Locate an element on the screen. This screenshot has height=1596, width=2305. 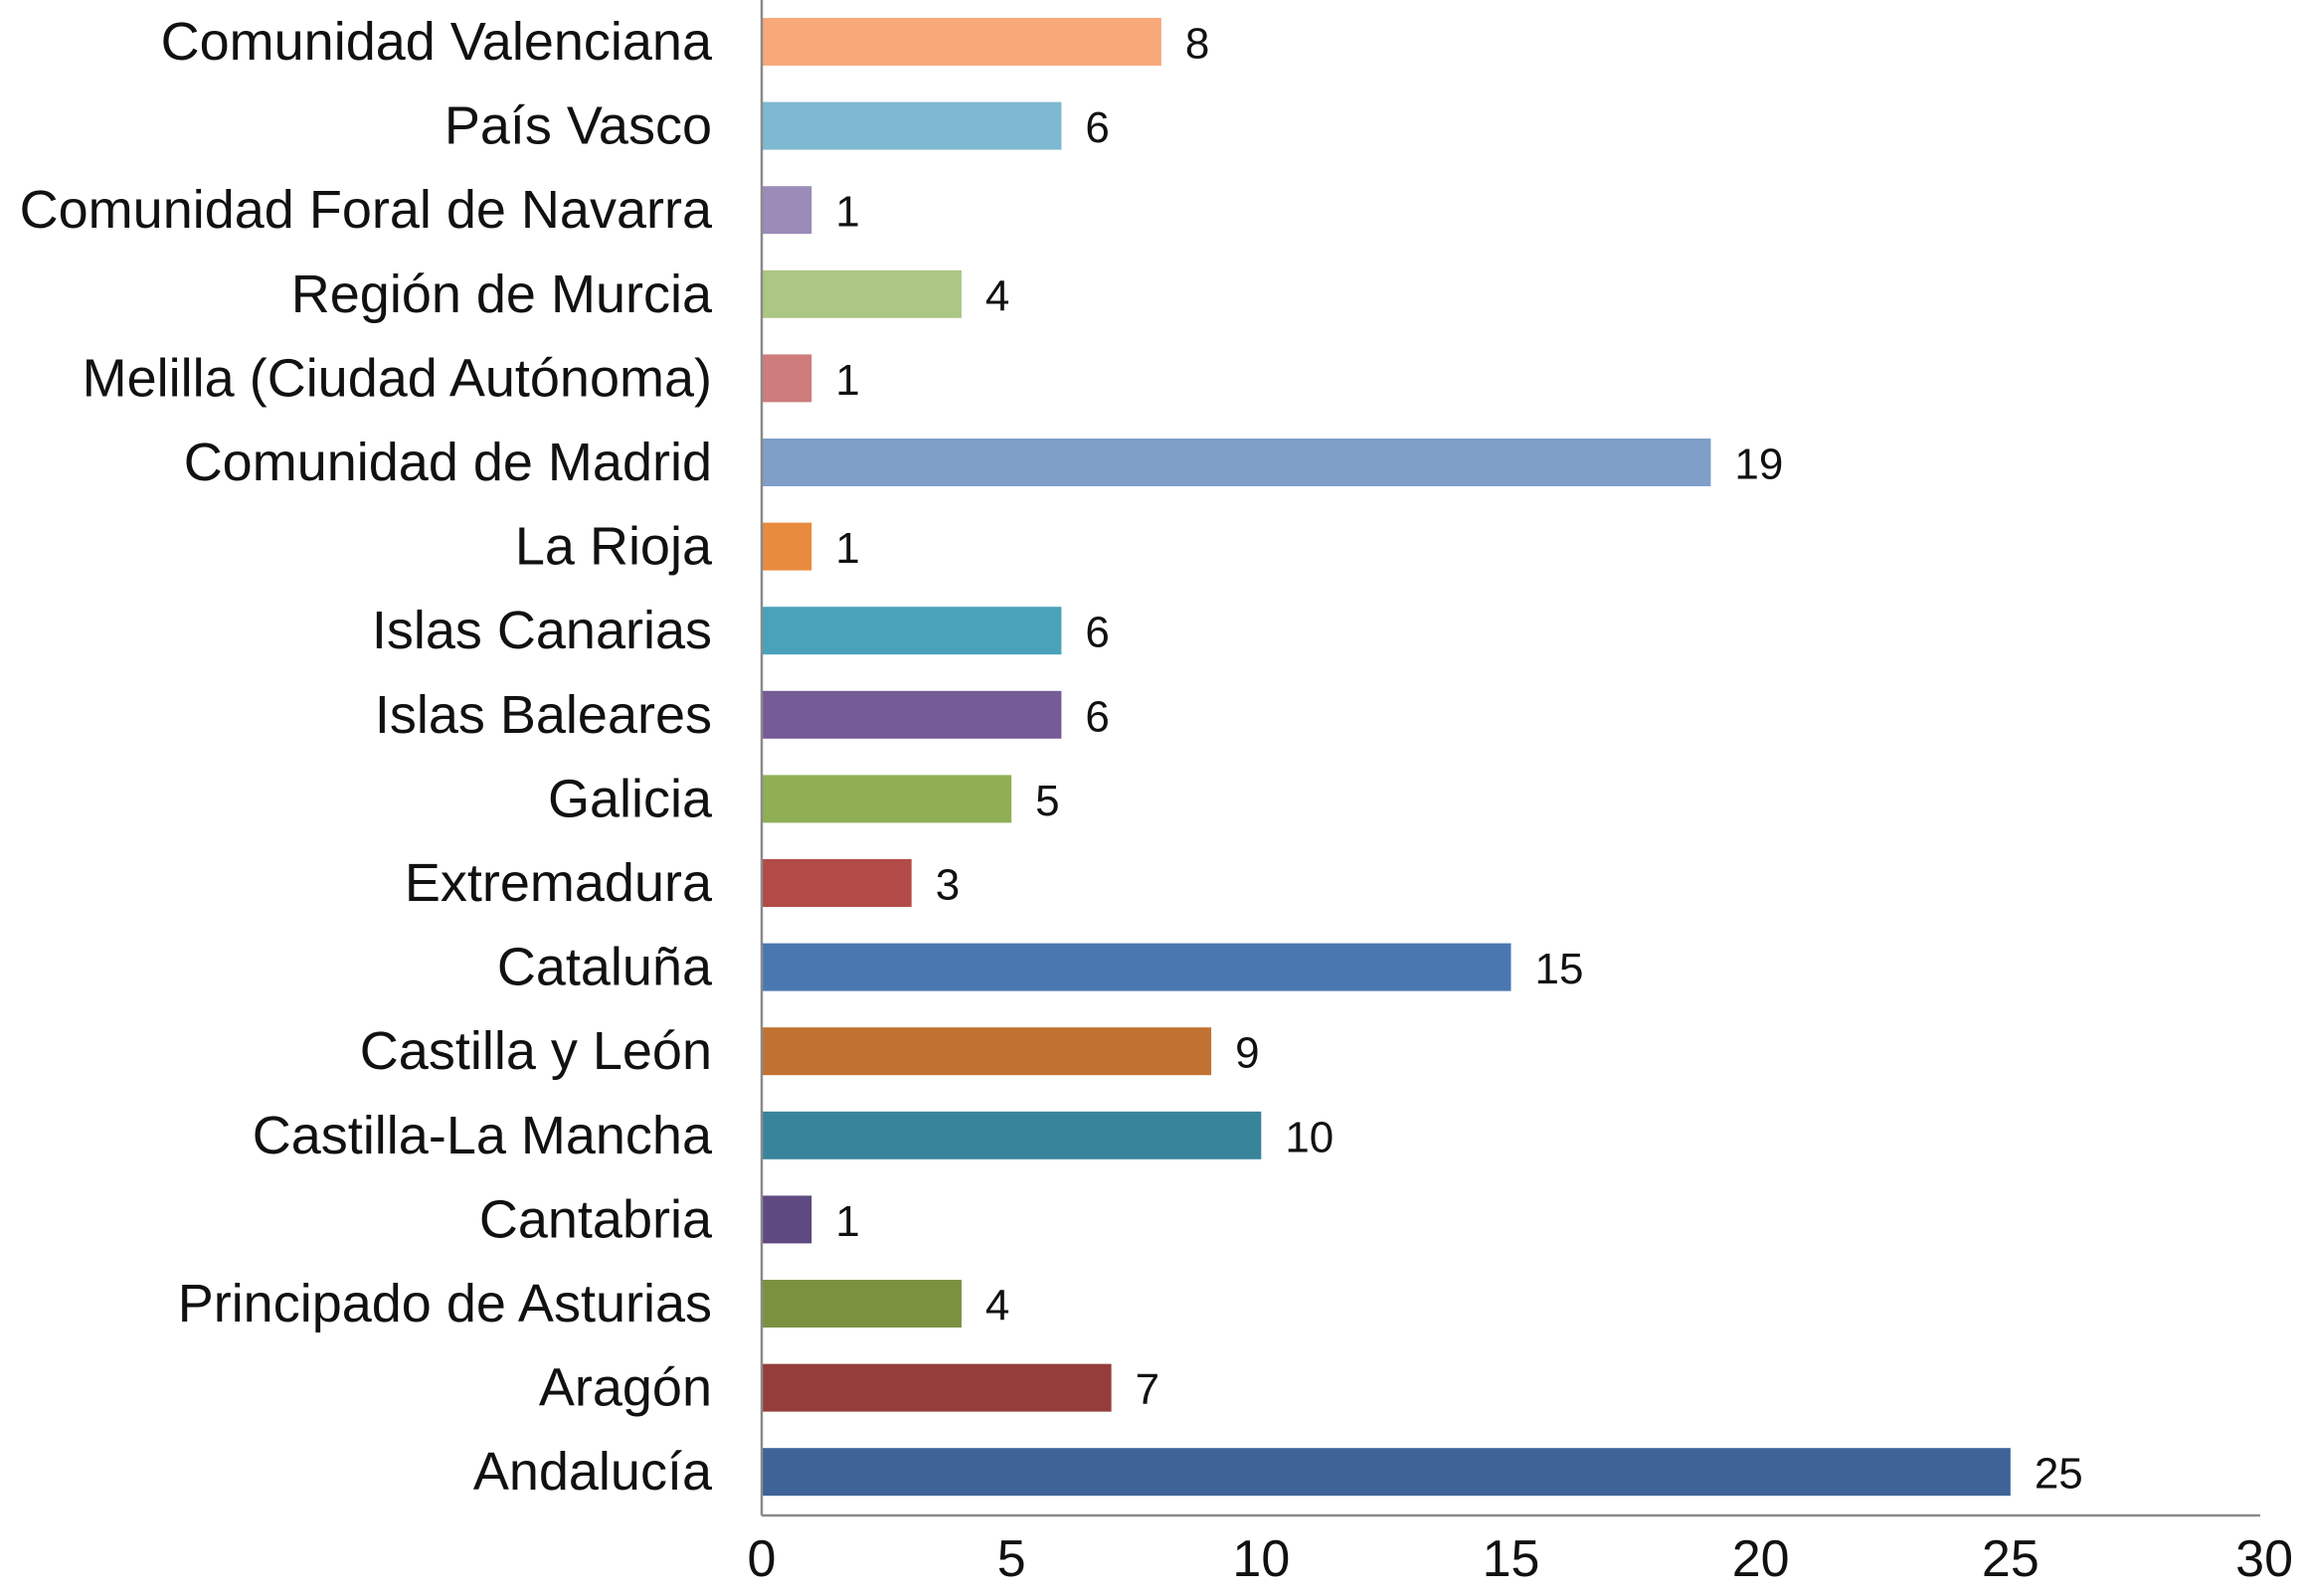
category-label: Región de Murcia is located at coordinates (502, 295).